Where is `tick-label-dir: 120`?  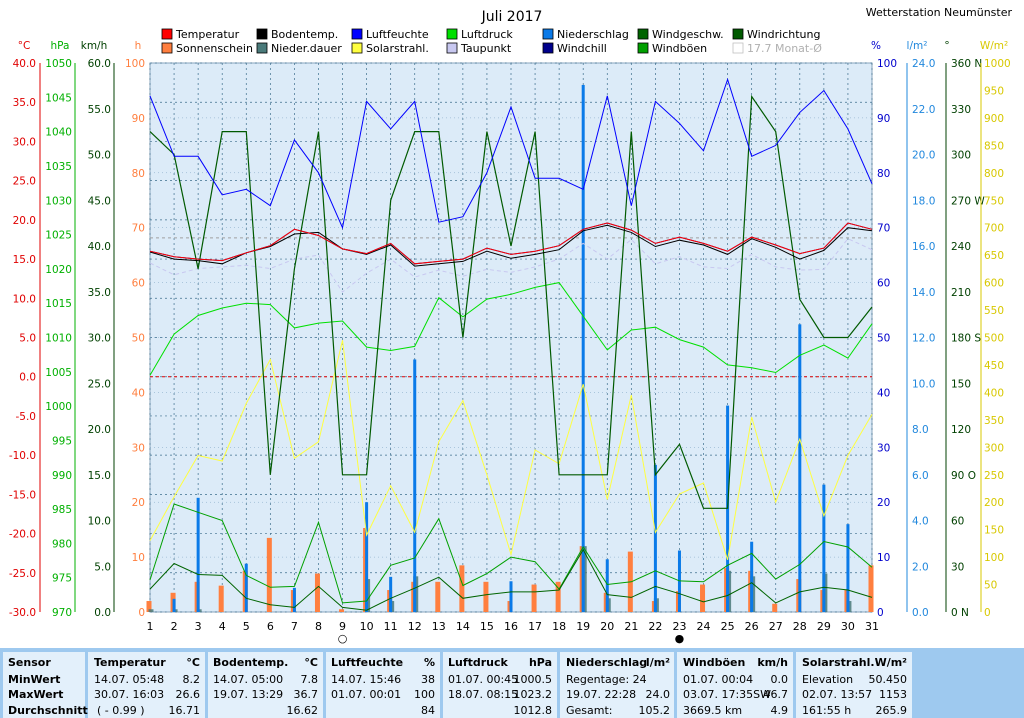
tick-label-dir: 120 is located at coordinates (961, 430).